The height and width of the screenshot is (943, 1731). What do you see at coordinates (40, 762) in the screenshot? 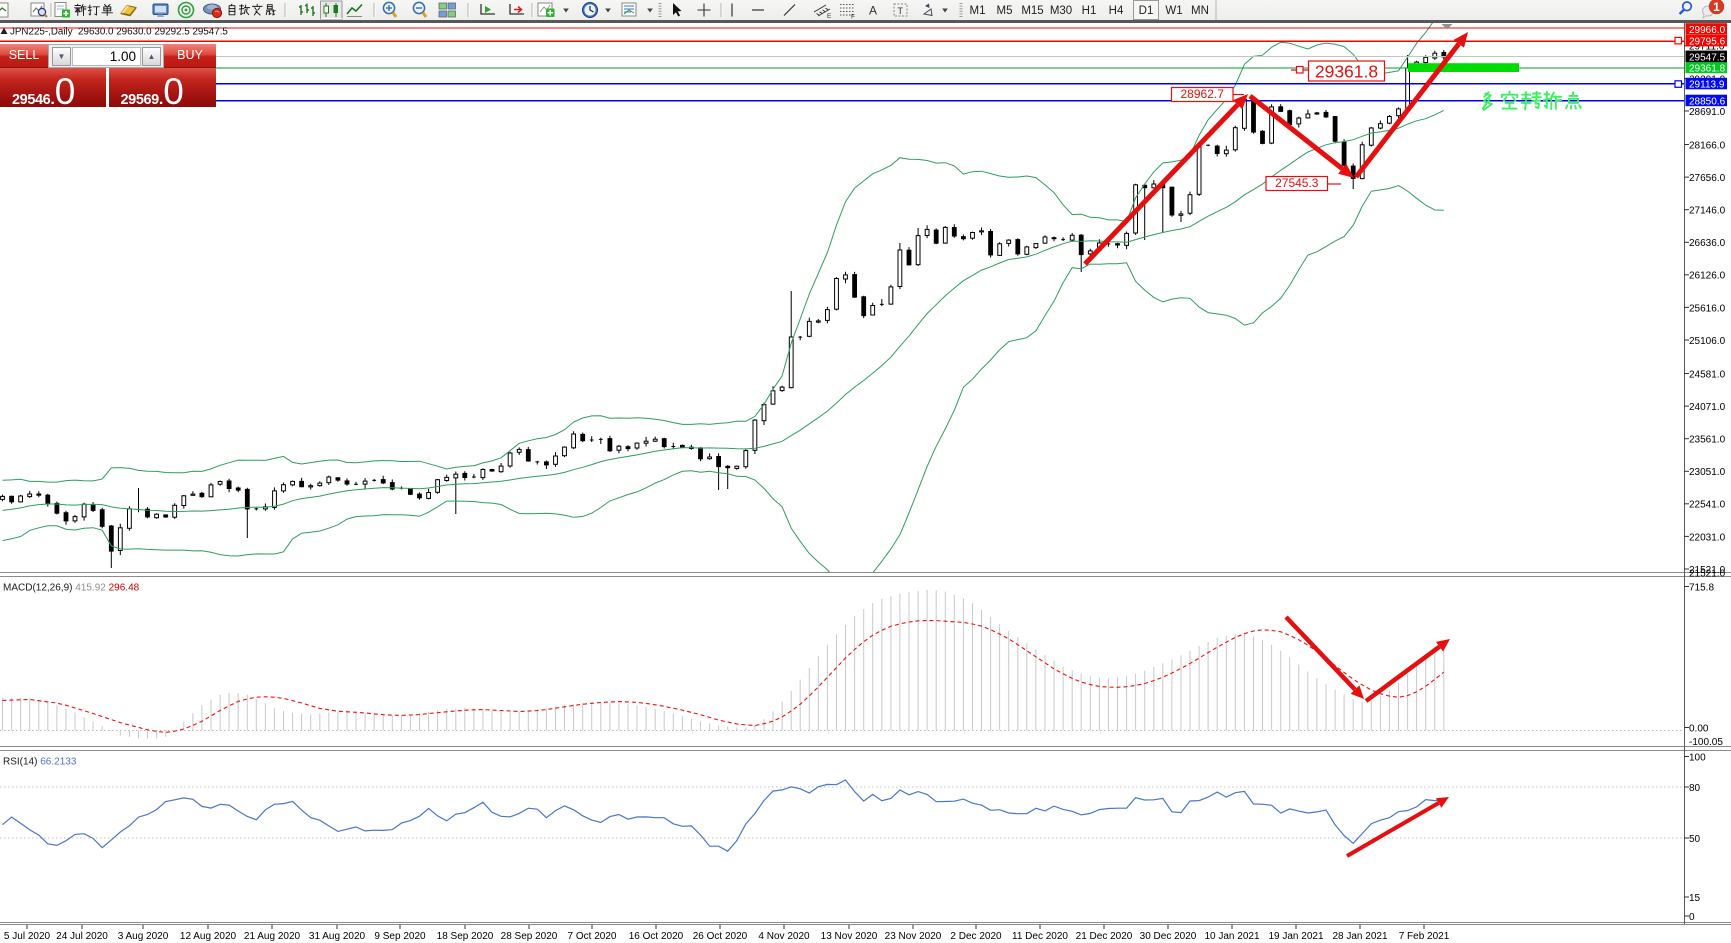
I see `svg-text: RSI(14) 66.2133` at bounding box center [40, 762].